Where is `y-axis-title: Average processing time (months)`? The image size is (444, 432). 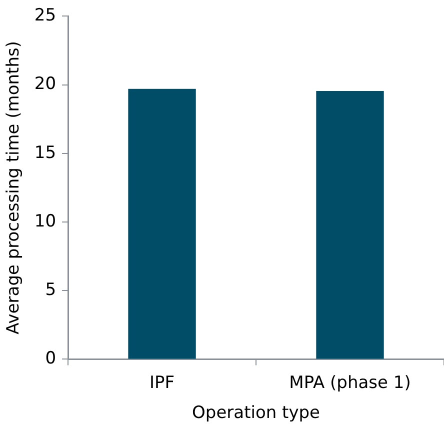 y-axis-title: Average processing time (months) is located at coordinates (14, 187).